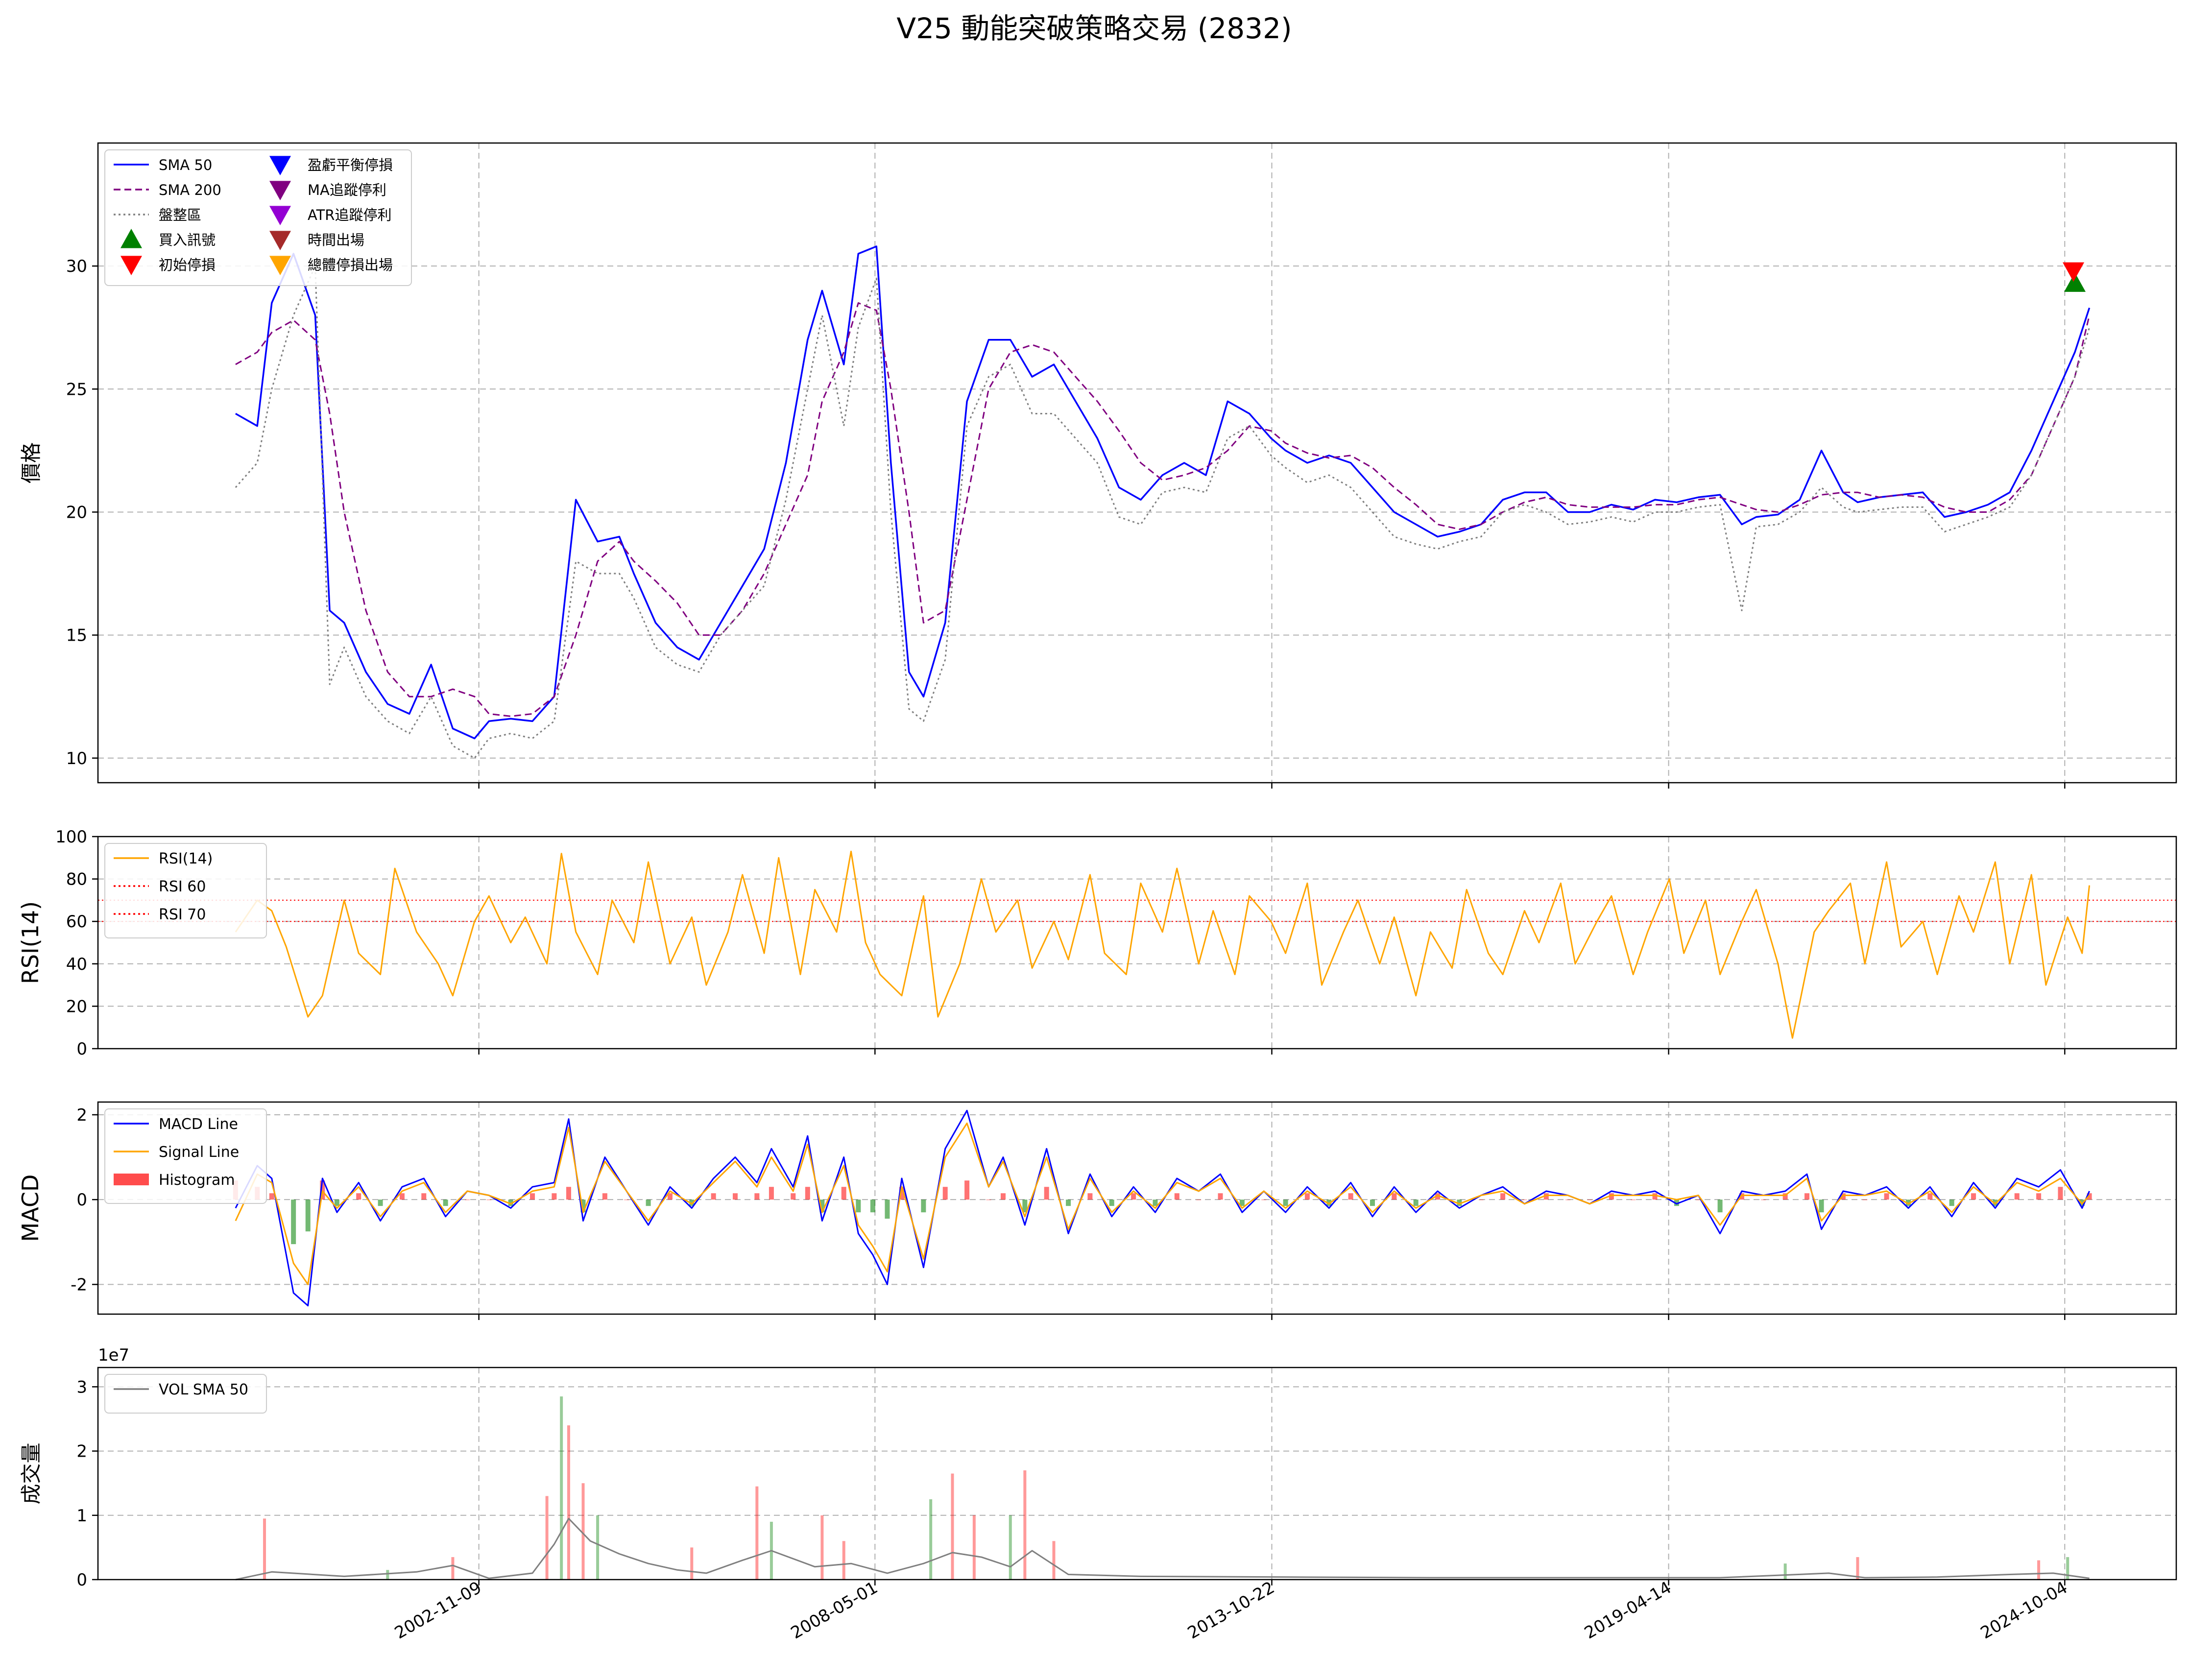  Describe the element at coordinates (76, 636) in the screenshot. I see `y-tick-label: 15` at that location.